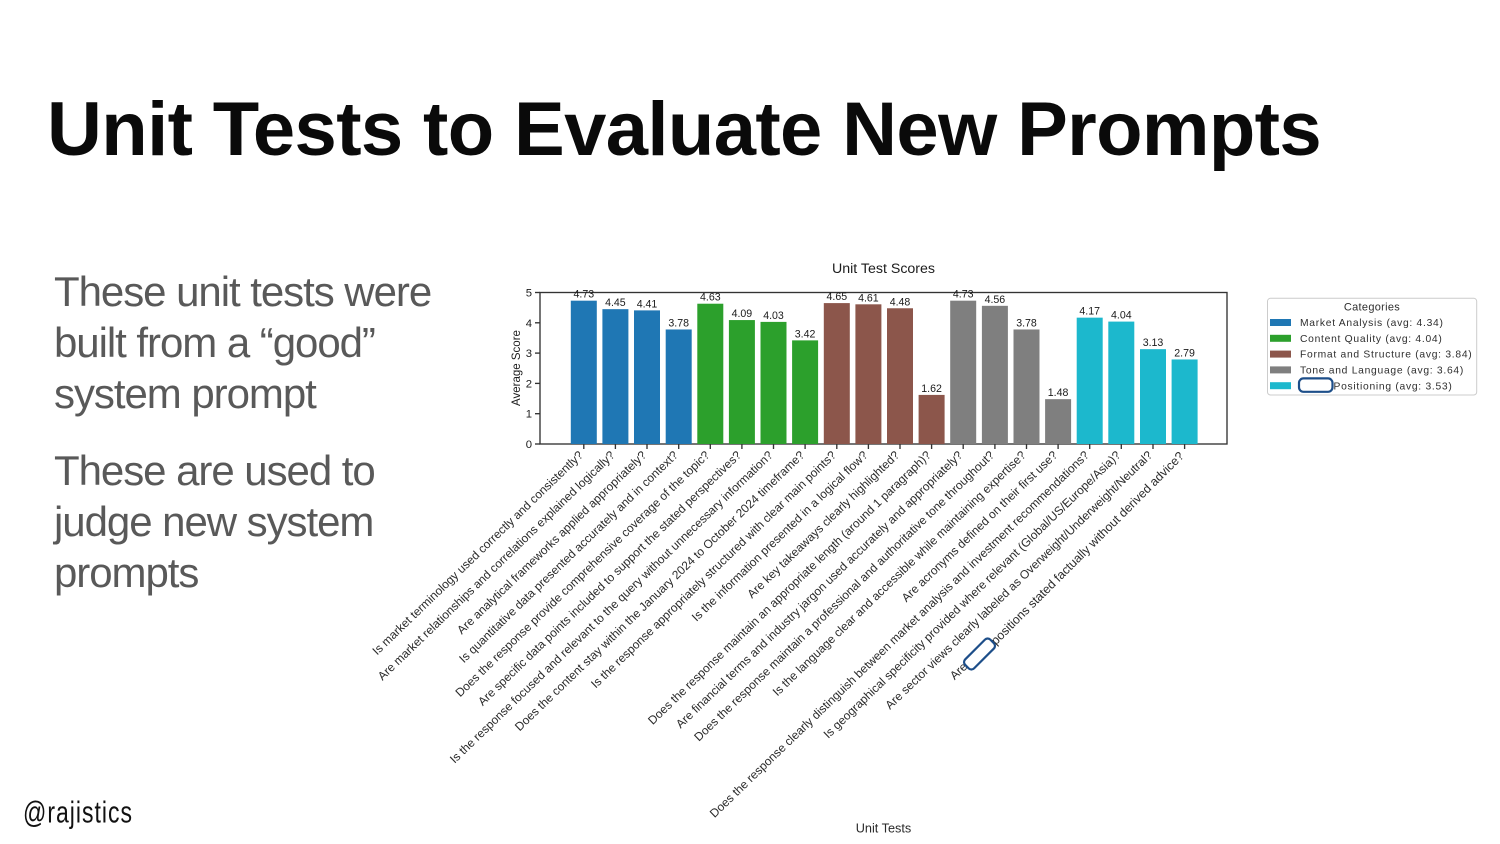 The width and height of the screenshot is (1500, 844). I want to click on svg-text: 3, so click(529, 354).